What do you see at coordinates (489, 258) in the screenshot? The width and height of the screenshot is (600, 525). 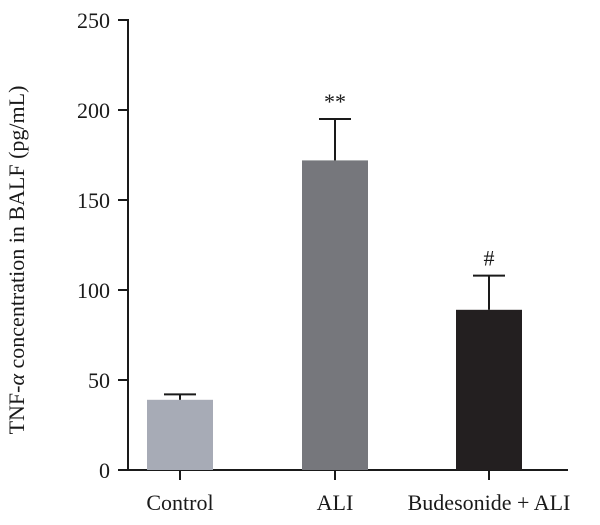 I see `significance-marker: #` at bounding box center [489, 258].